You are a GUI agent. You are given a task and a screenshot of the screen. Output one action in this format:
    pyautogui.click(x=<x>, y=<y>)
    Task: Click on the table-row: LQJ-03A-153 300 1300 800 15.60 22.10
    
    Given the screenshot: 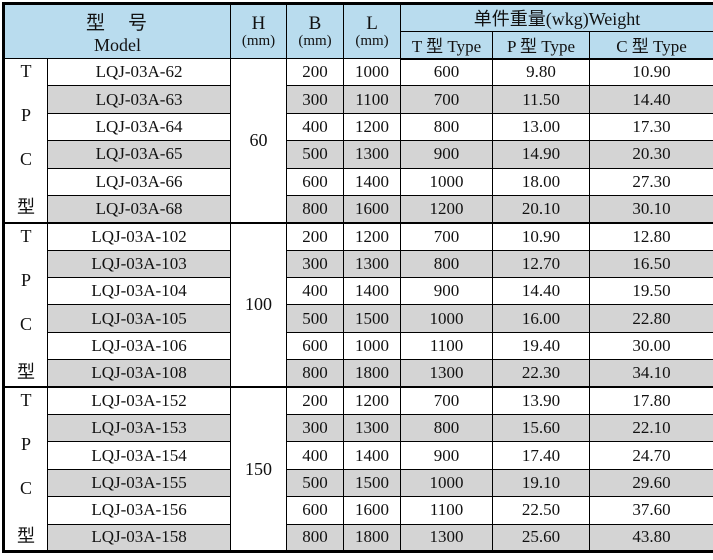 What is the action you would take?
    pyautogui.click(x=358, y=428)
    